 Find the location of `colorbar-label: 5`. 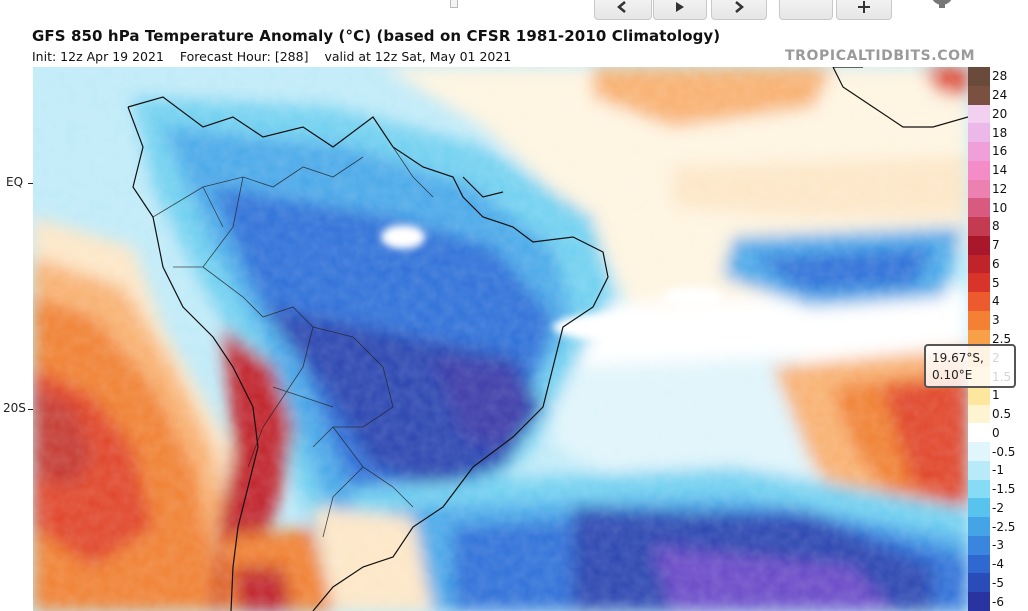

colorbar-label: 5 is located at coordinates (996, 282).